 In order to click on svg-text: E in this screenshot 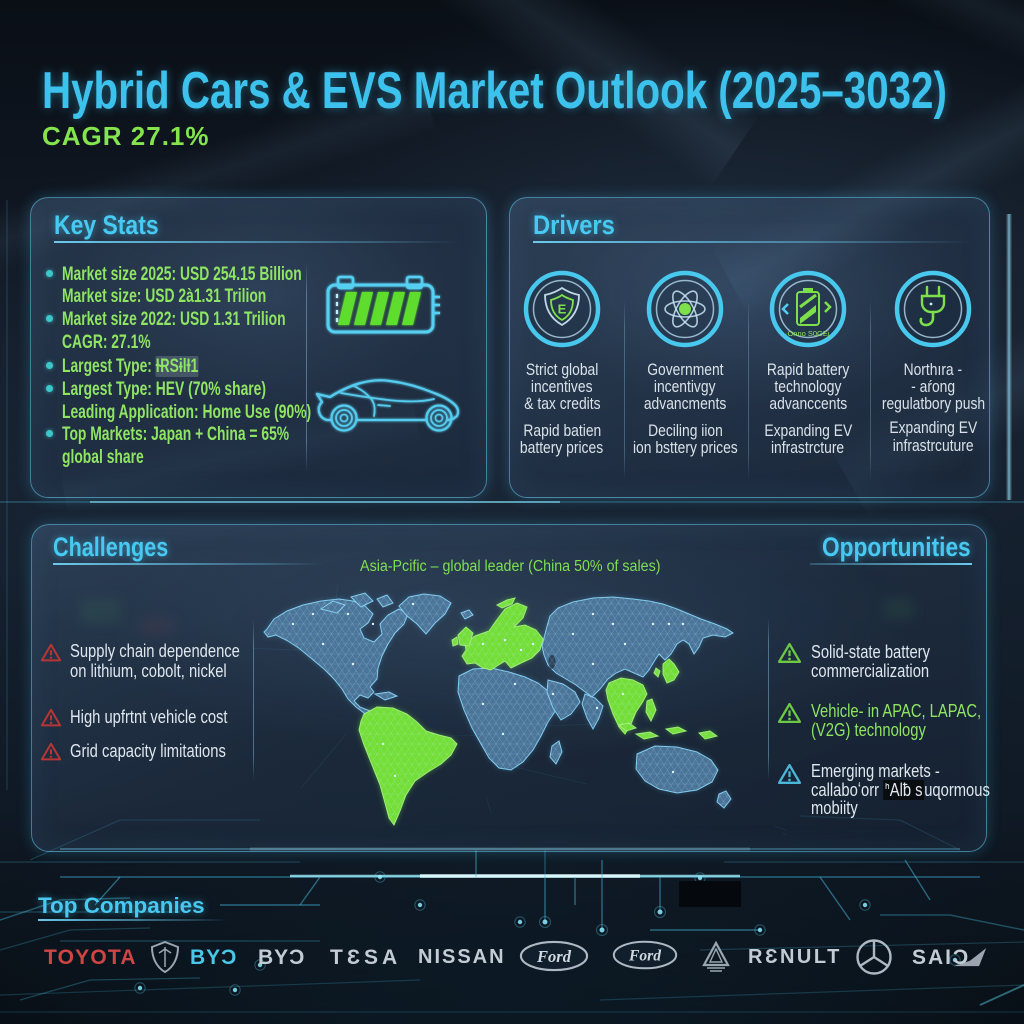, I will do `click(562, 309)`.